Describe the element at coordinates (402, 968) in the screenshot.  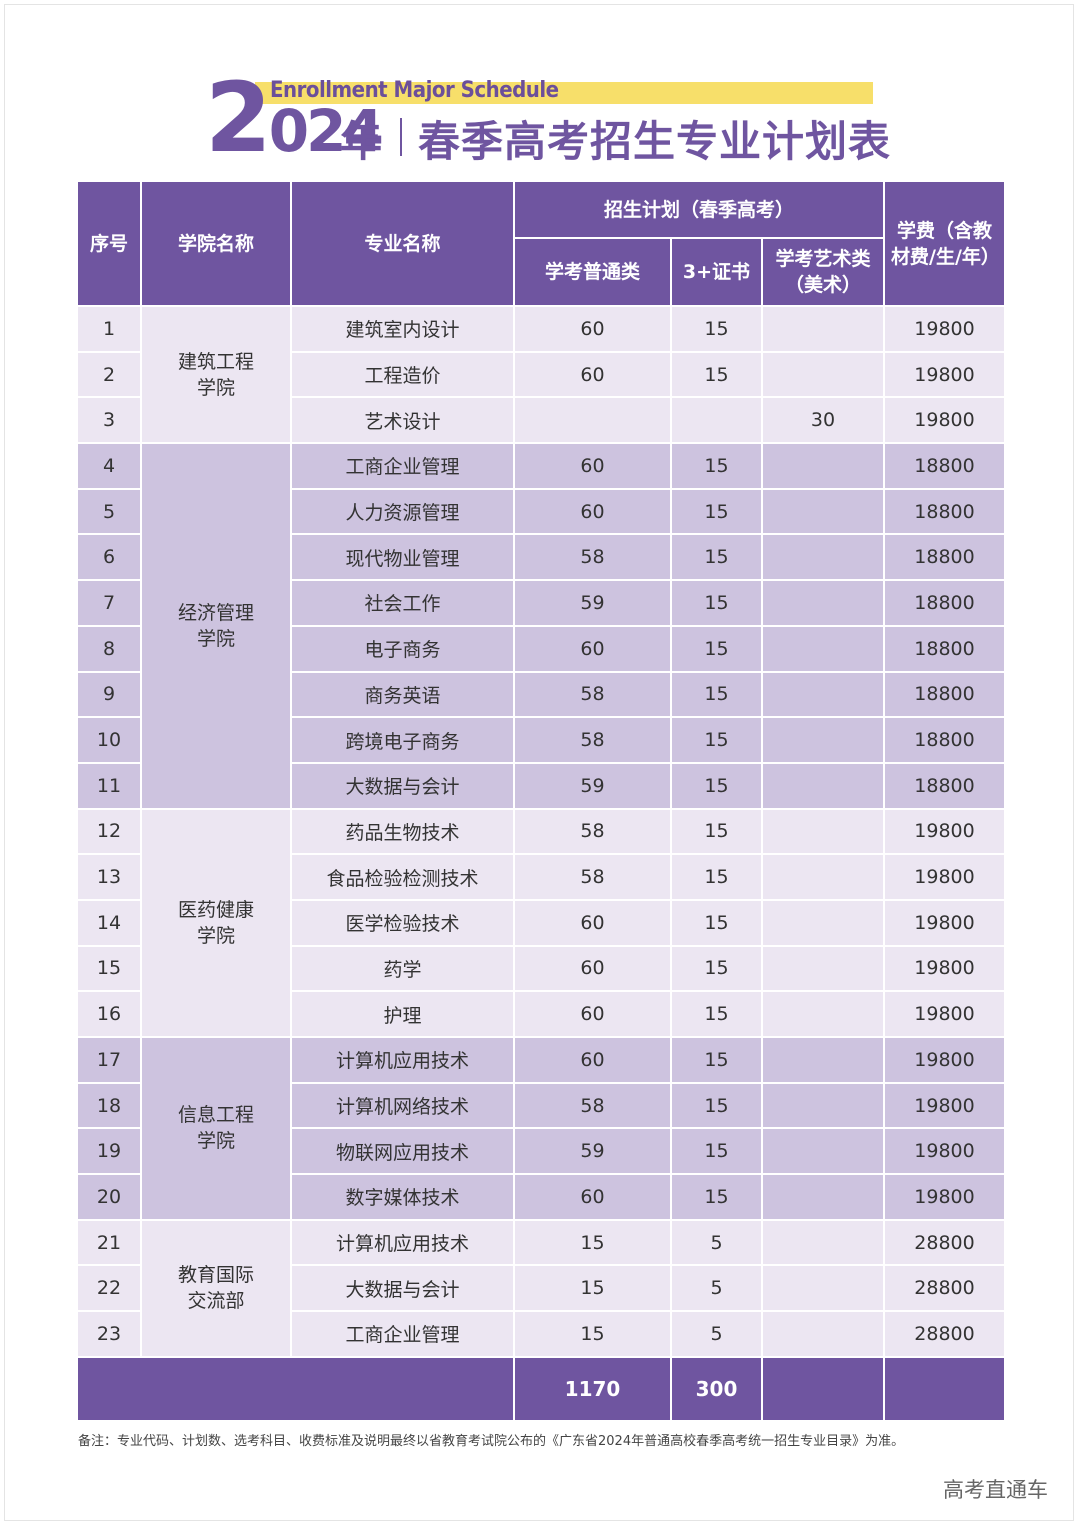
I see `major-cell: 药学` at that location.